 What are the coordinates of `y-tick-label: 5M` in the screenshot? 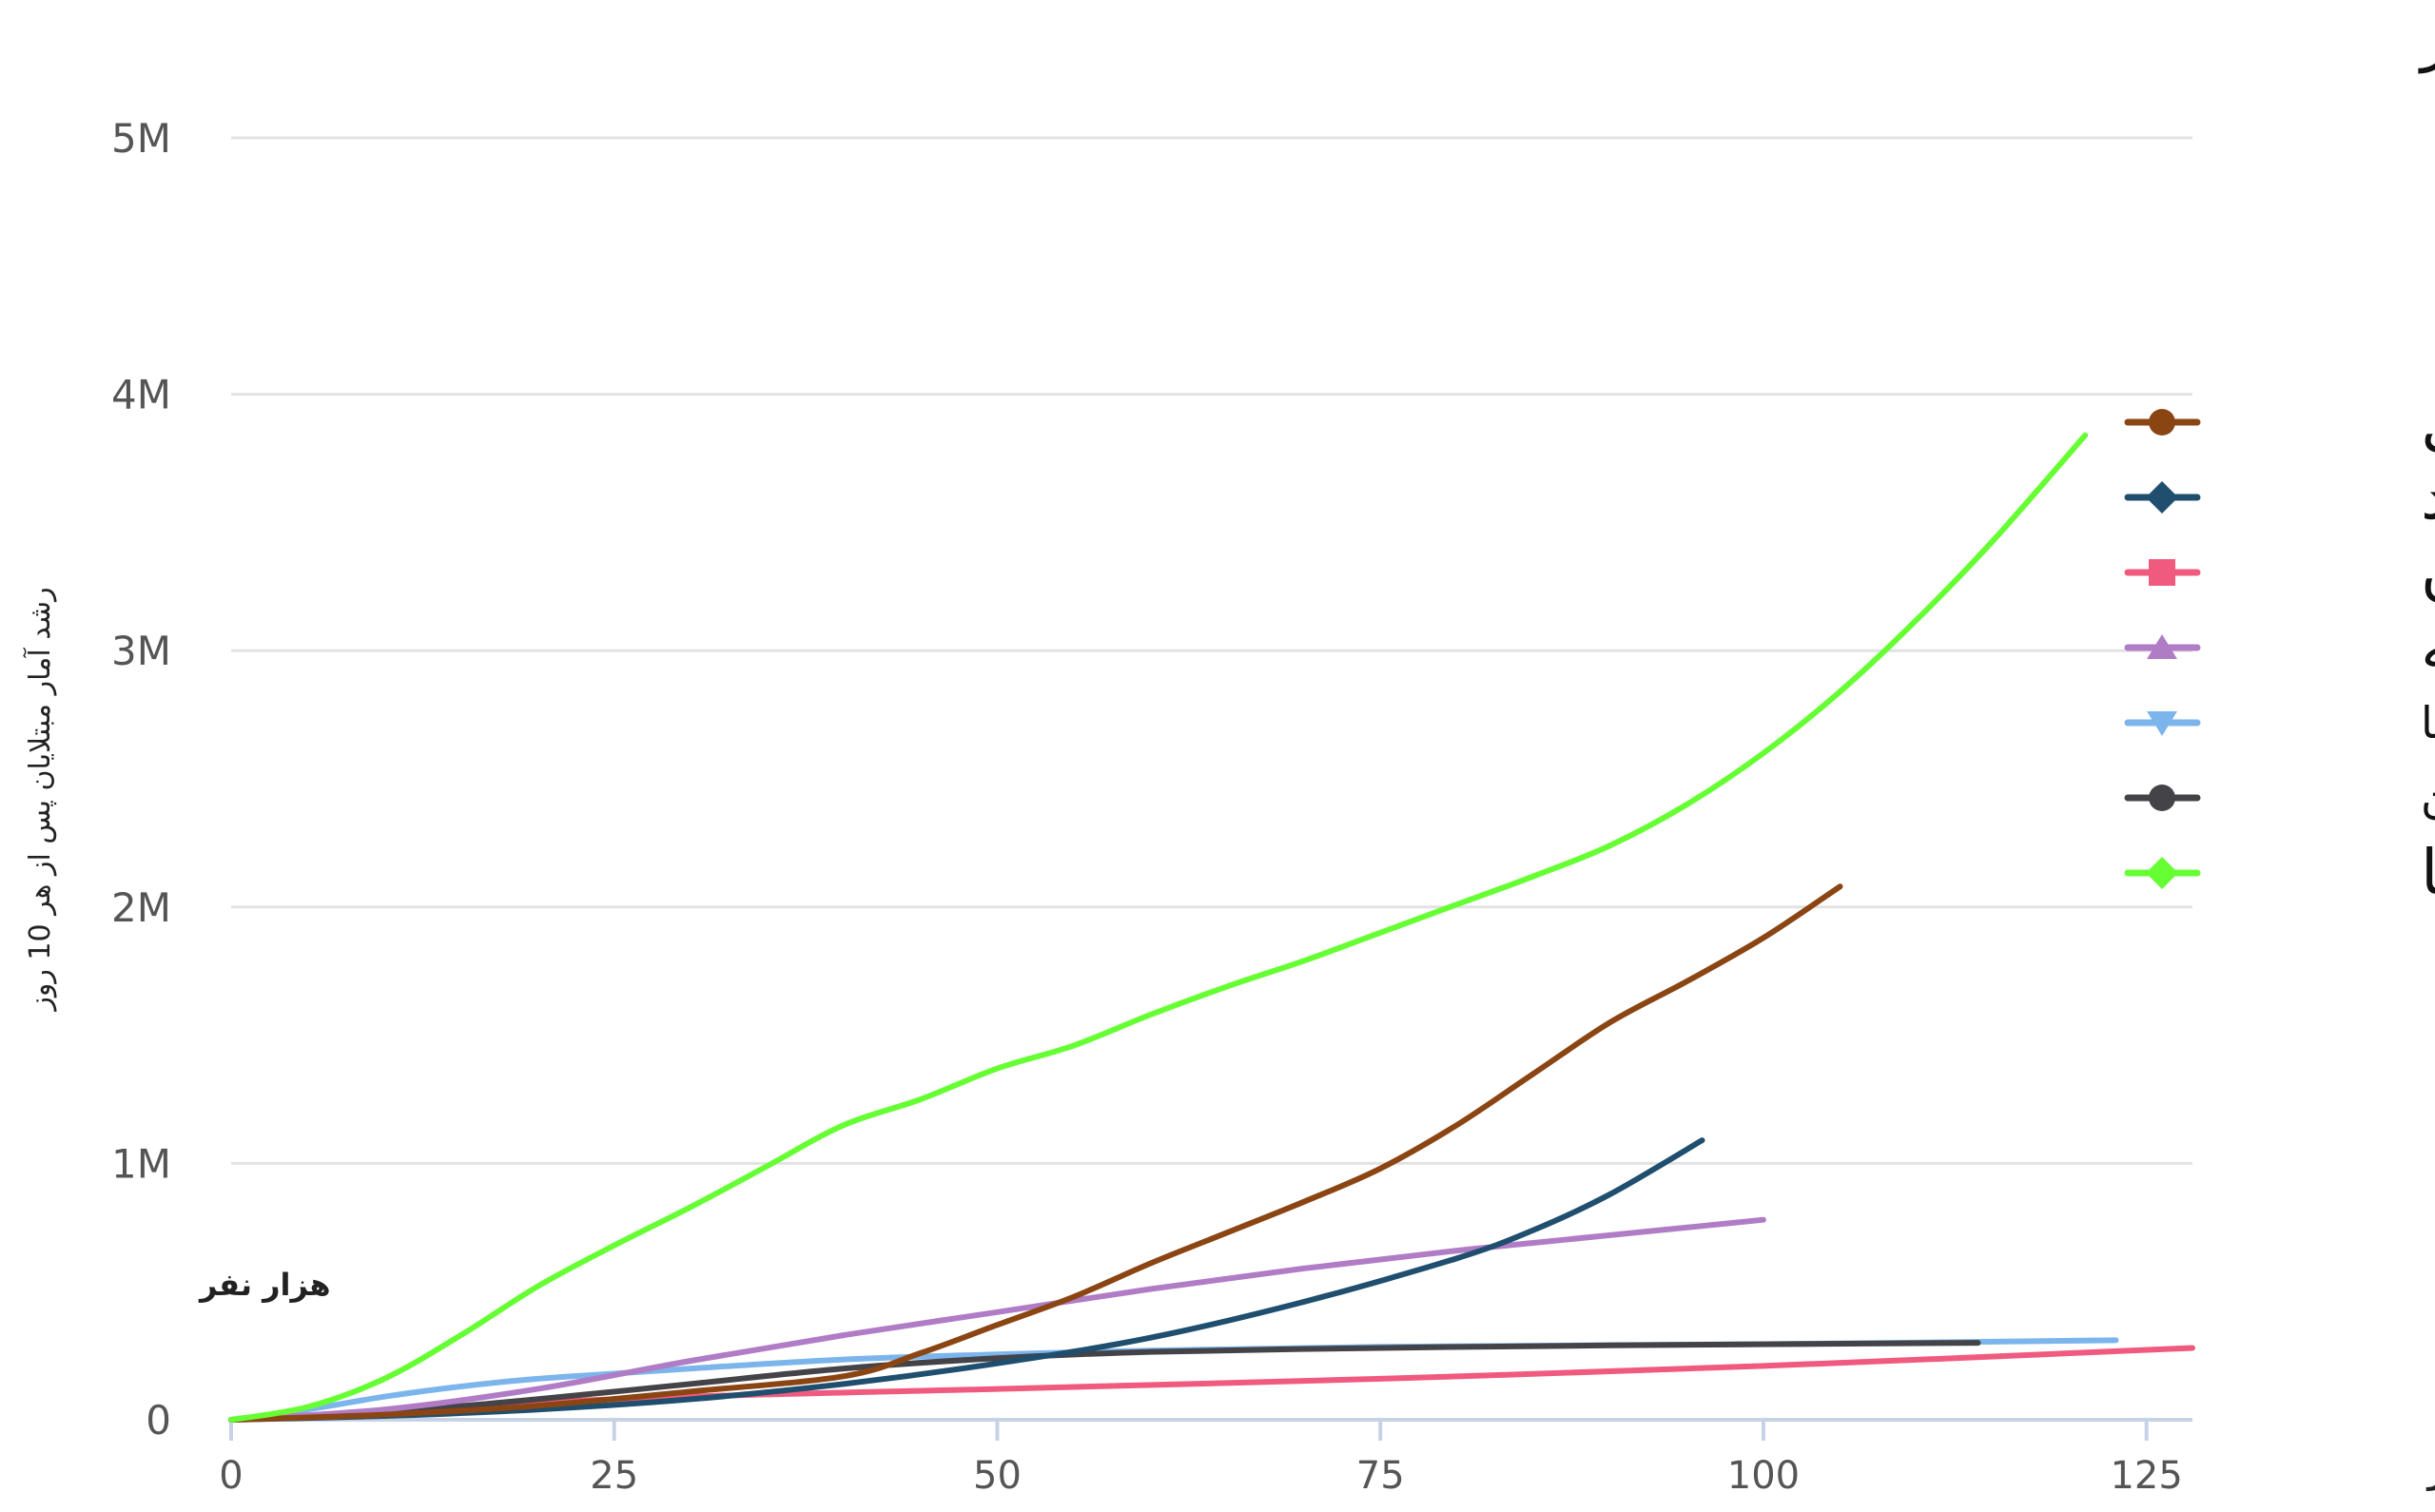 It's located at (141, 138).